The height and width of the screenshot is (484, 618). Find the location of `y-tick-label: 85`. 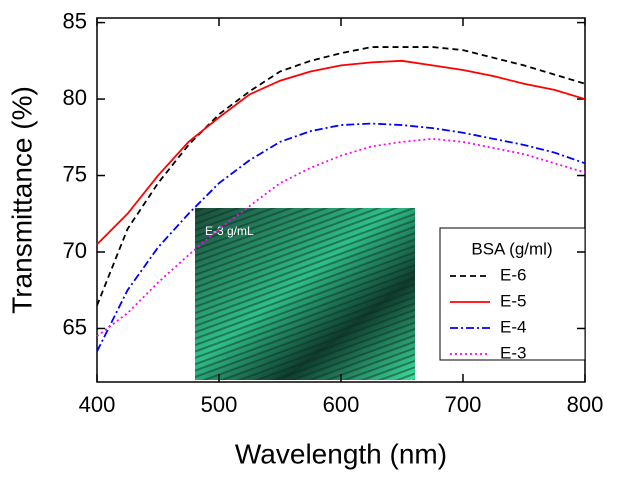

y-tick-label: 85 is located at coordinates (75, 20).